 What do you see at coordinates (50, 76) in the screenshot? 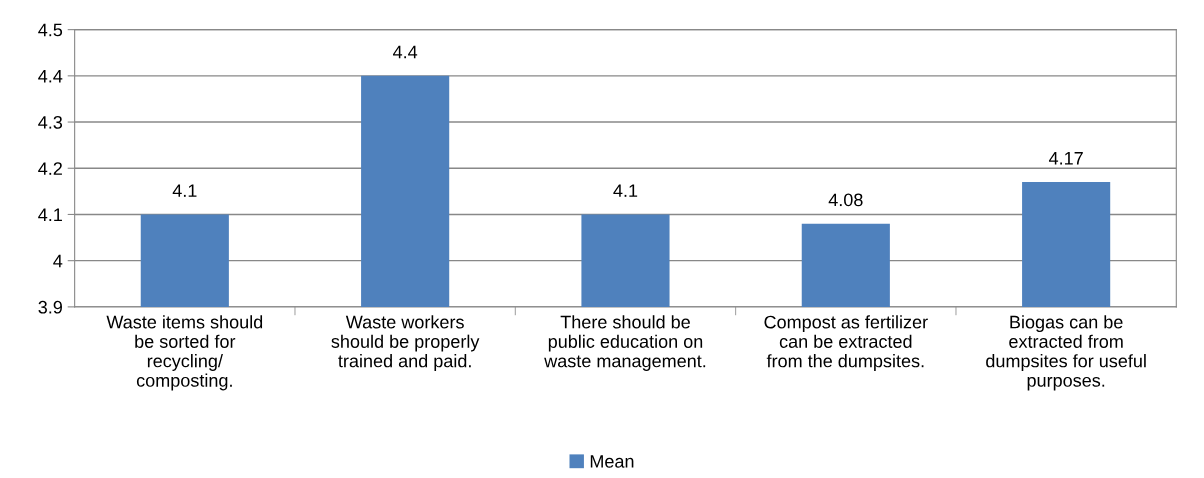
I see `y-tick-label: 4.4` at bounding box center [50, 76].